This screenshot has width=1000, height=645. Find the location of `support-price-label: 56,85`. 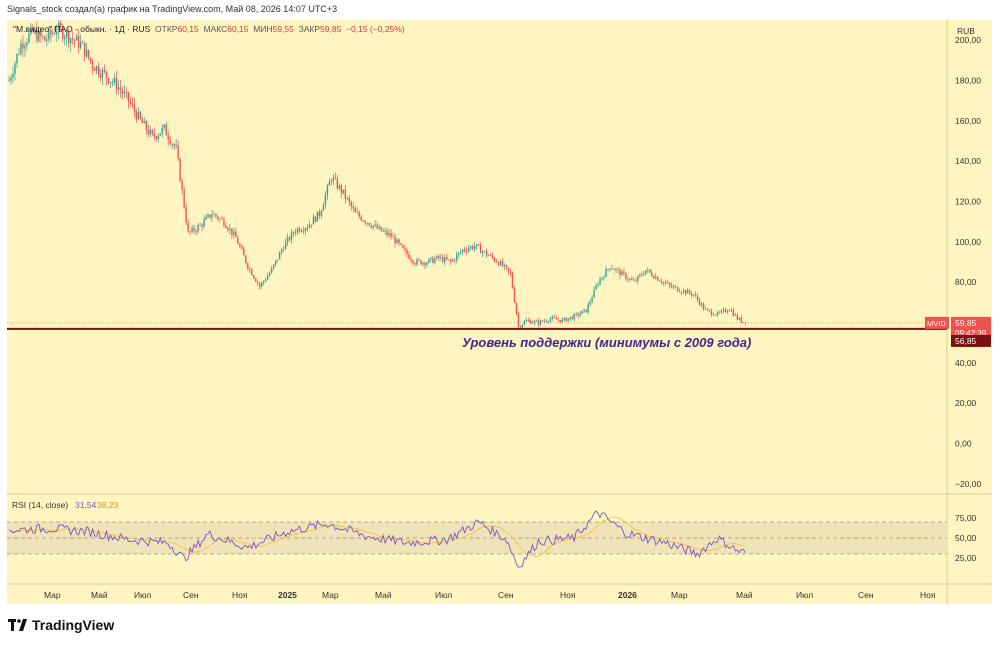

support-price-label: 56,85 is located at coordinates (966, 341).